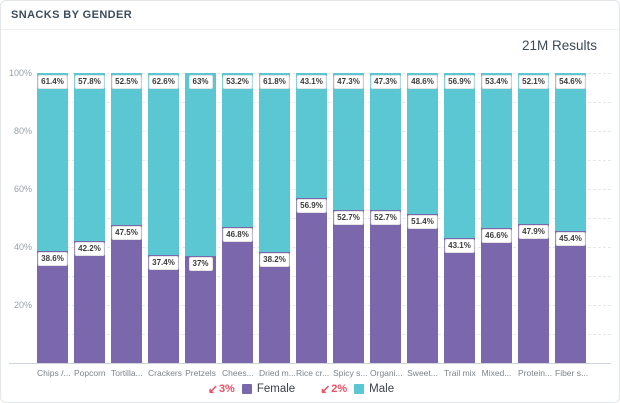  I want to click on y-tick-label: 100%, so click(20, 73).